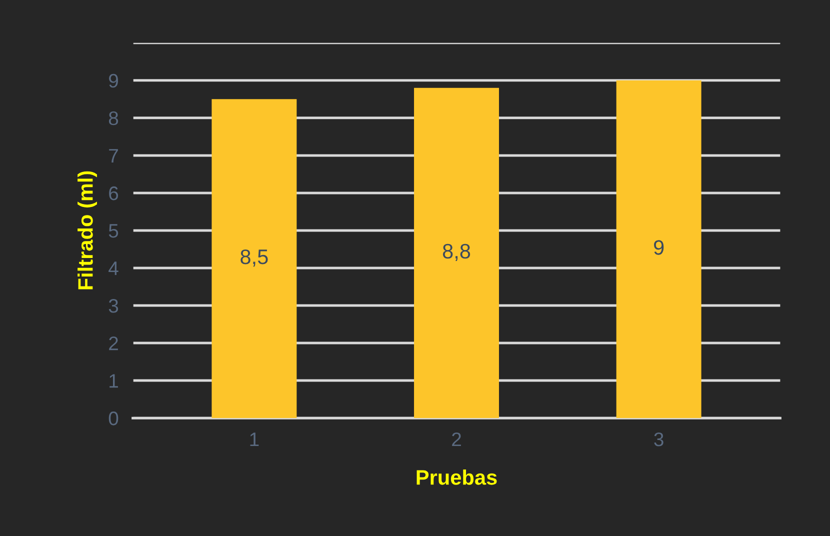 This screenshot has height=536, width=830. I want to click on y-tick-label: 1, so click(114, 381).